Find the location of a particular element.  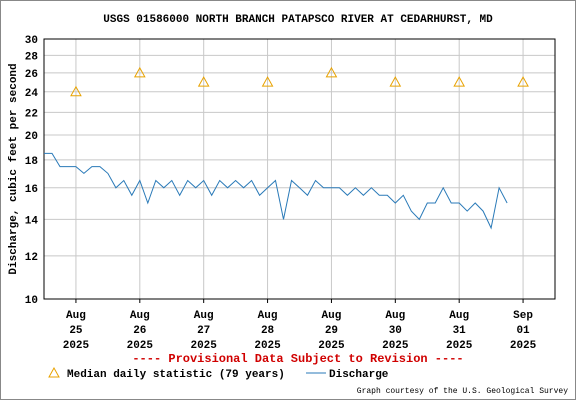

x-tick-label: 30 is located at coordinates (395, 331).